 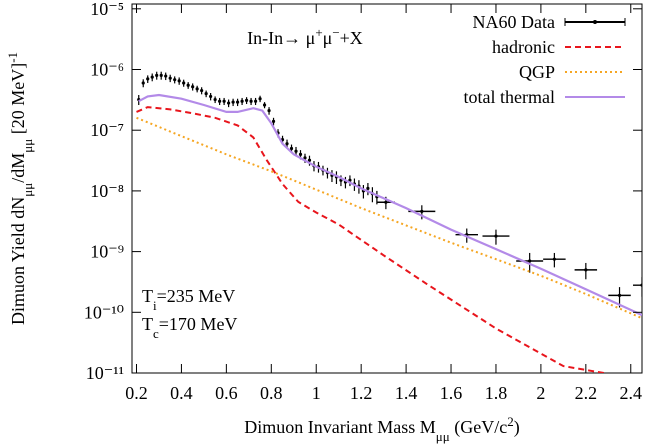 I want to click on y-tick-label: 10⁻⁸, so click(x=107, y=191).